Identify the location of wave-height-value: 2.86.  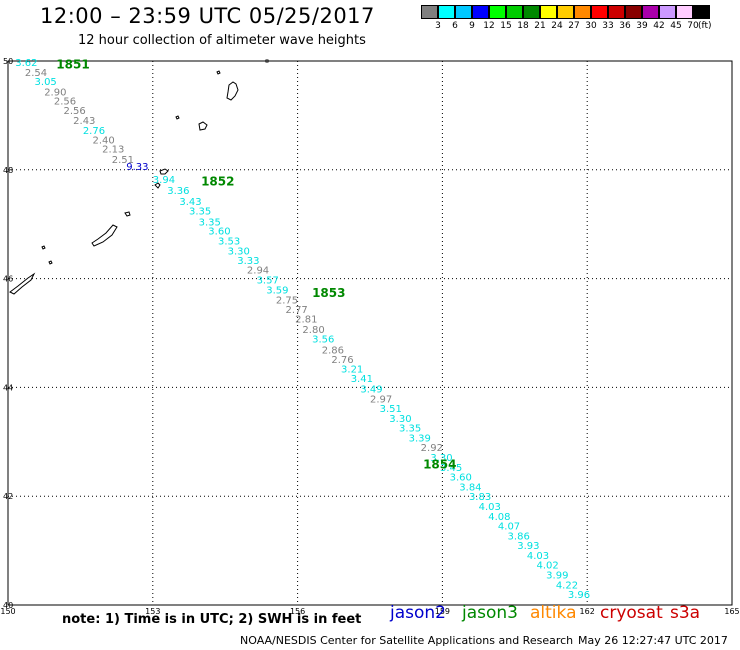
(333, 350).